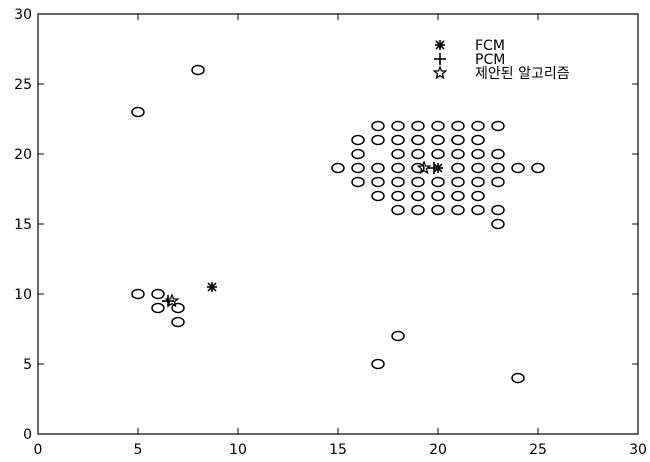 This screenshot has height=462, width=650. What do you see at coordinates (440, 59) in the screenshot?
I see `legend-plus-marker` at bounding box center [440, 59].